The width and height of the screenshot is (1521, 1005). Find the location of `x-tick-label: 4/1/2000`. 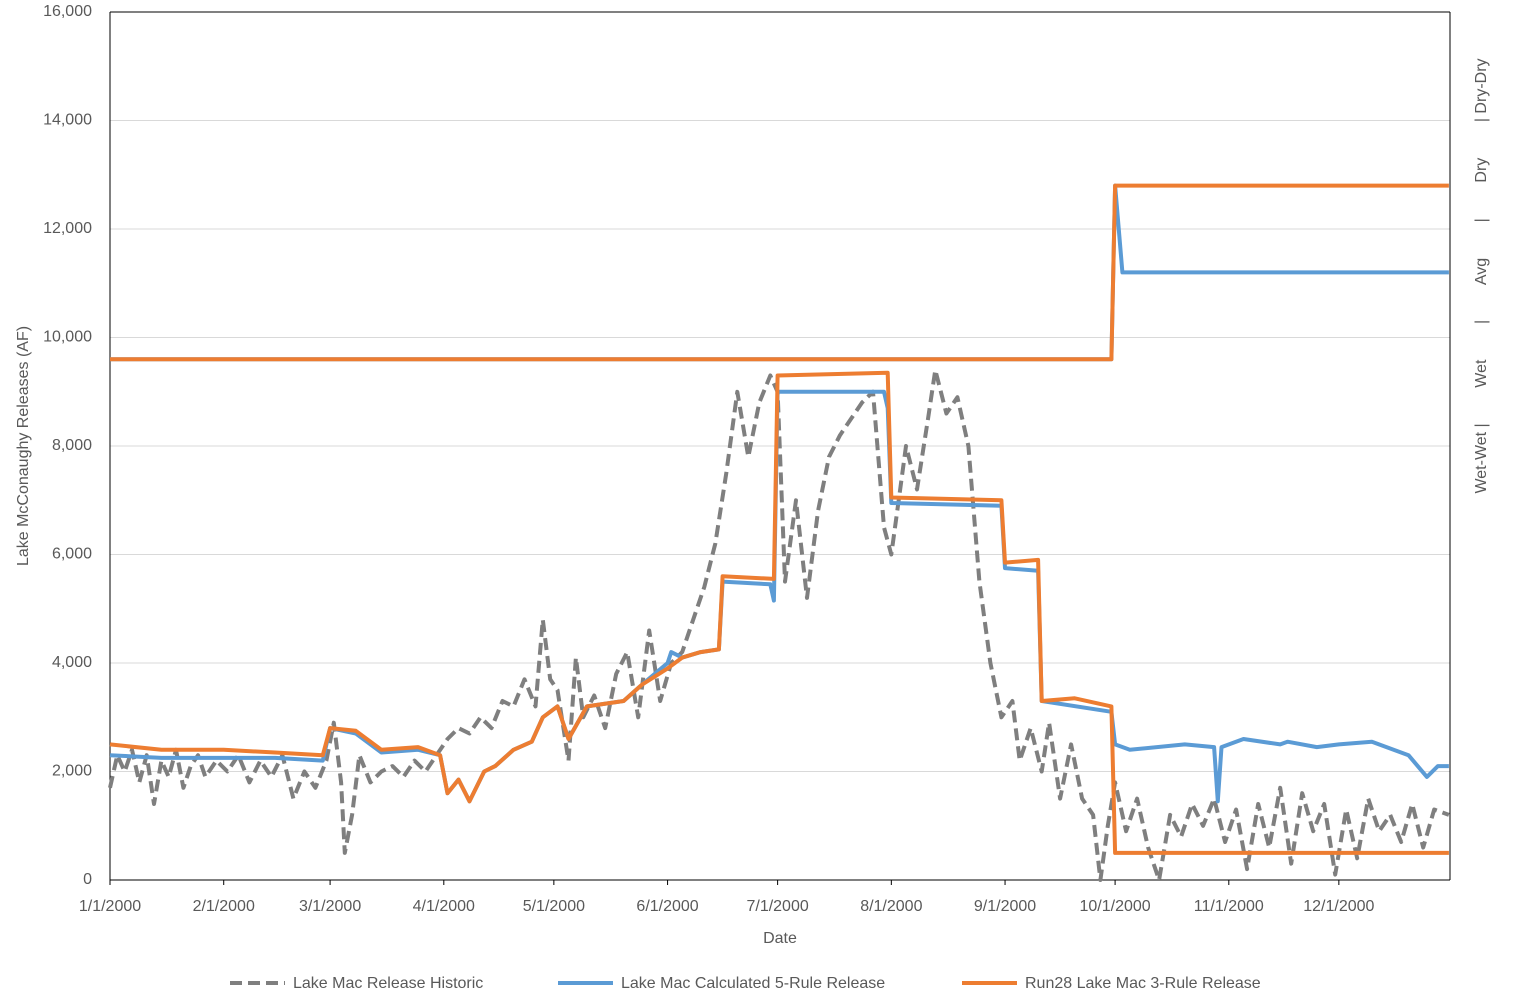

x-tick-label: 4/1/2000 is located at coordinates (444, 906).